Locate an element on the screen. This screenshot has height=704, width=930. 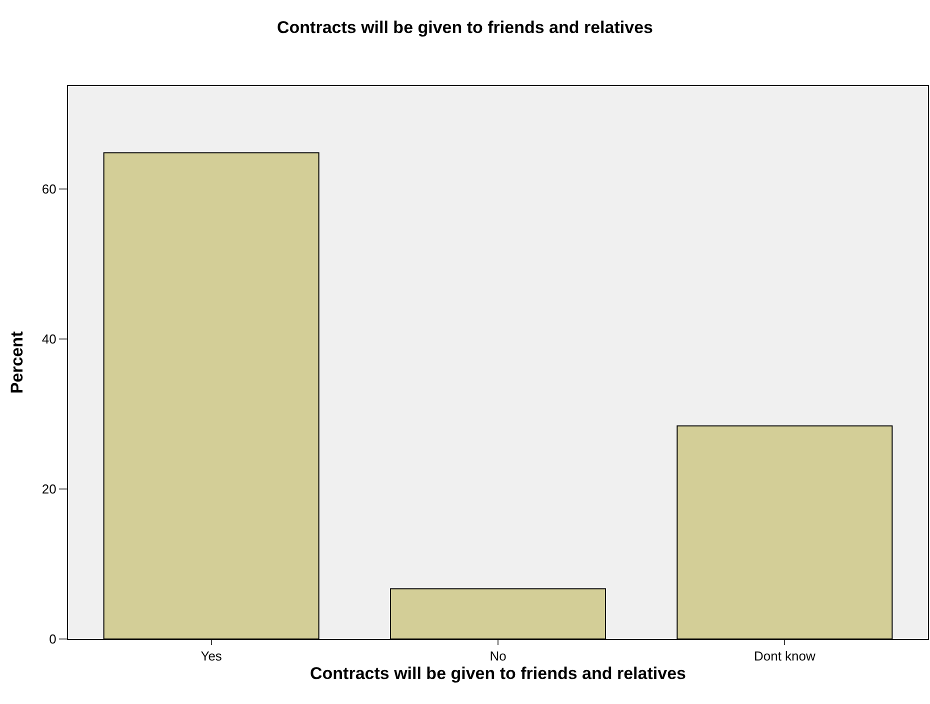
y-tick-label: 40 is located at coordinates (49, 338).